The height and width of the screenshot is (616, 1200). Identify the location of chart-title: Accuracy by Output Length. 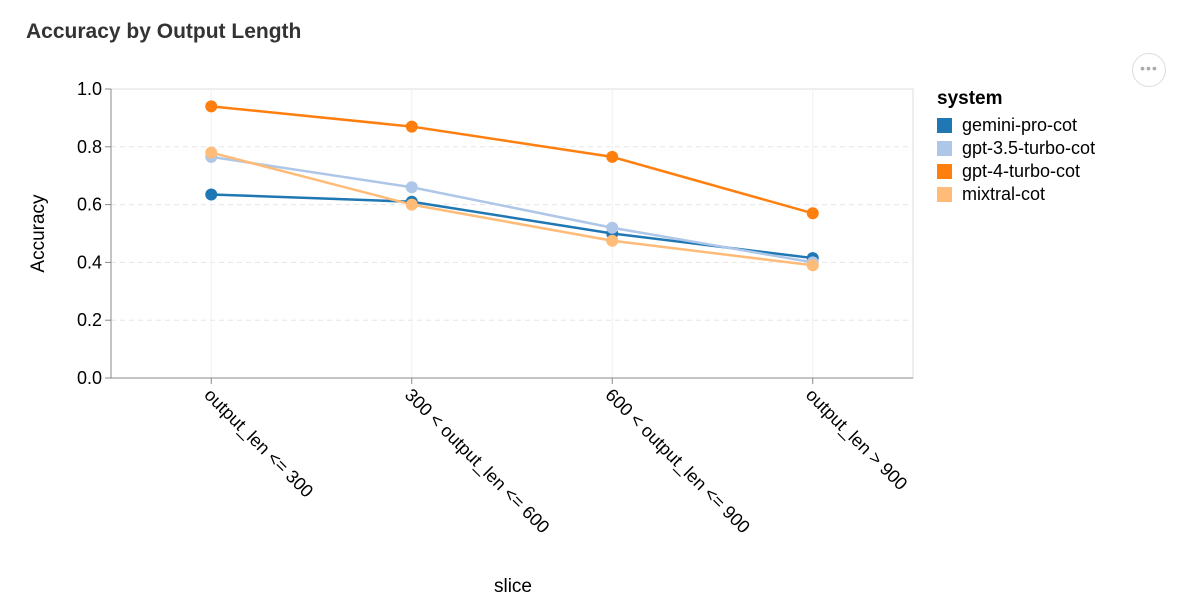
(164, 31).